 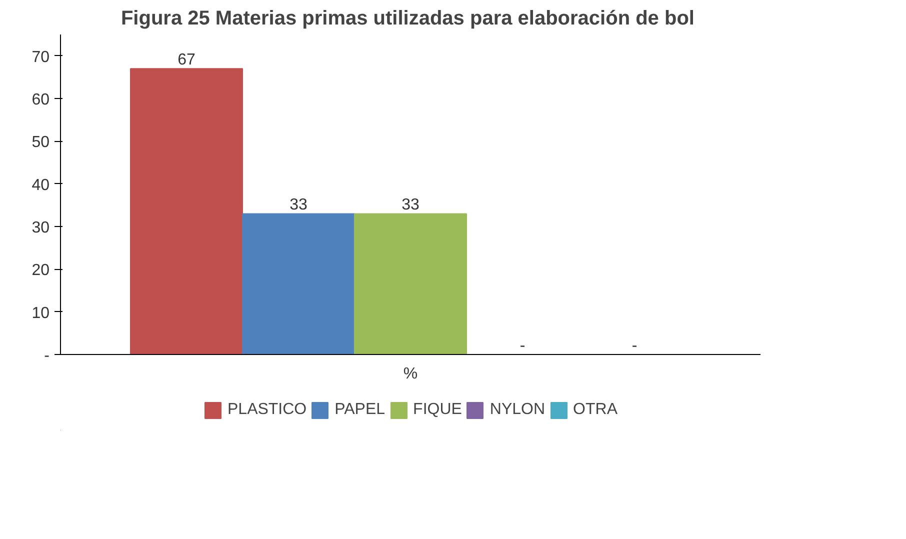 What do you see at coordinates (41, 185) in the screenshot?
I see `y-tick-label: 40` at bounding box center [41, 185].